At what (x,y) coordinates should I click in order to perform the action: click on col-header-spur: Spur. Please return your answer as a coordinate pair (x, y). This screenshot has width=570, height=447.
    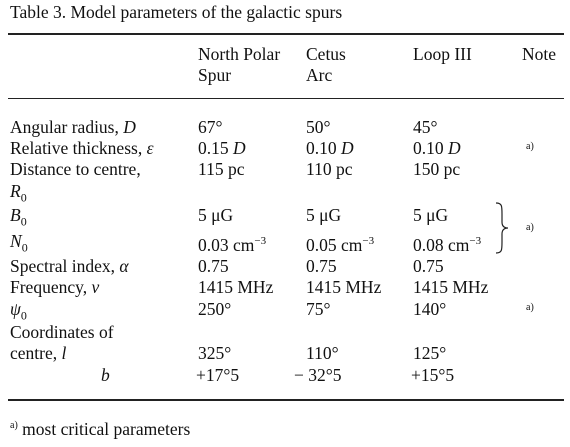
    Looking at the image, I should click on (215, 75).